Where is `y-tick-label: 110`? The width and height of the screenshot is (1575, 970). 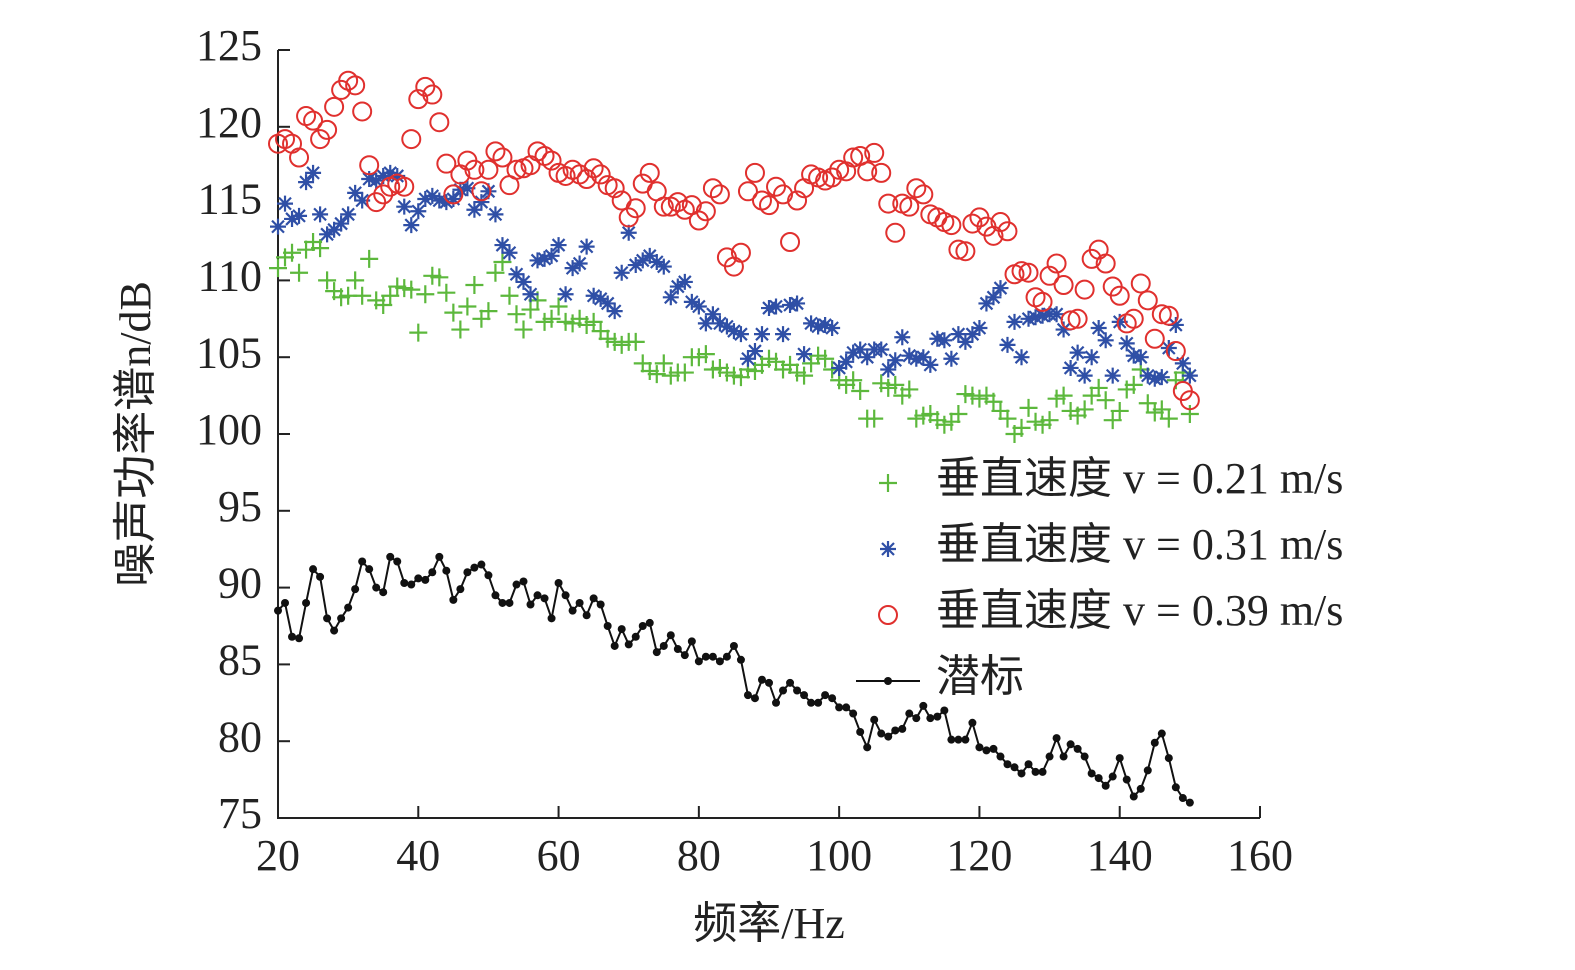 y-tick-label: 110 is located at coordinates (230, 275).